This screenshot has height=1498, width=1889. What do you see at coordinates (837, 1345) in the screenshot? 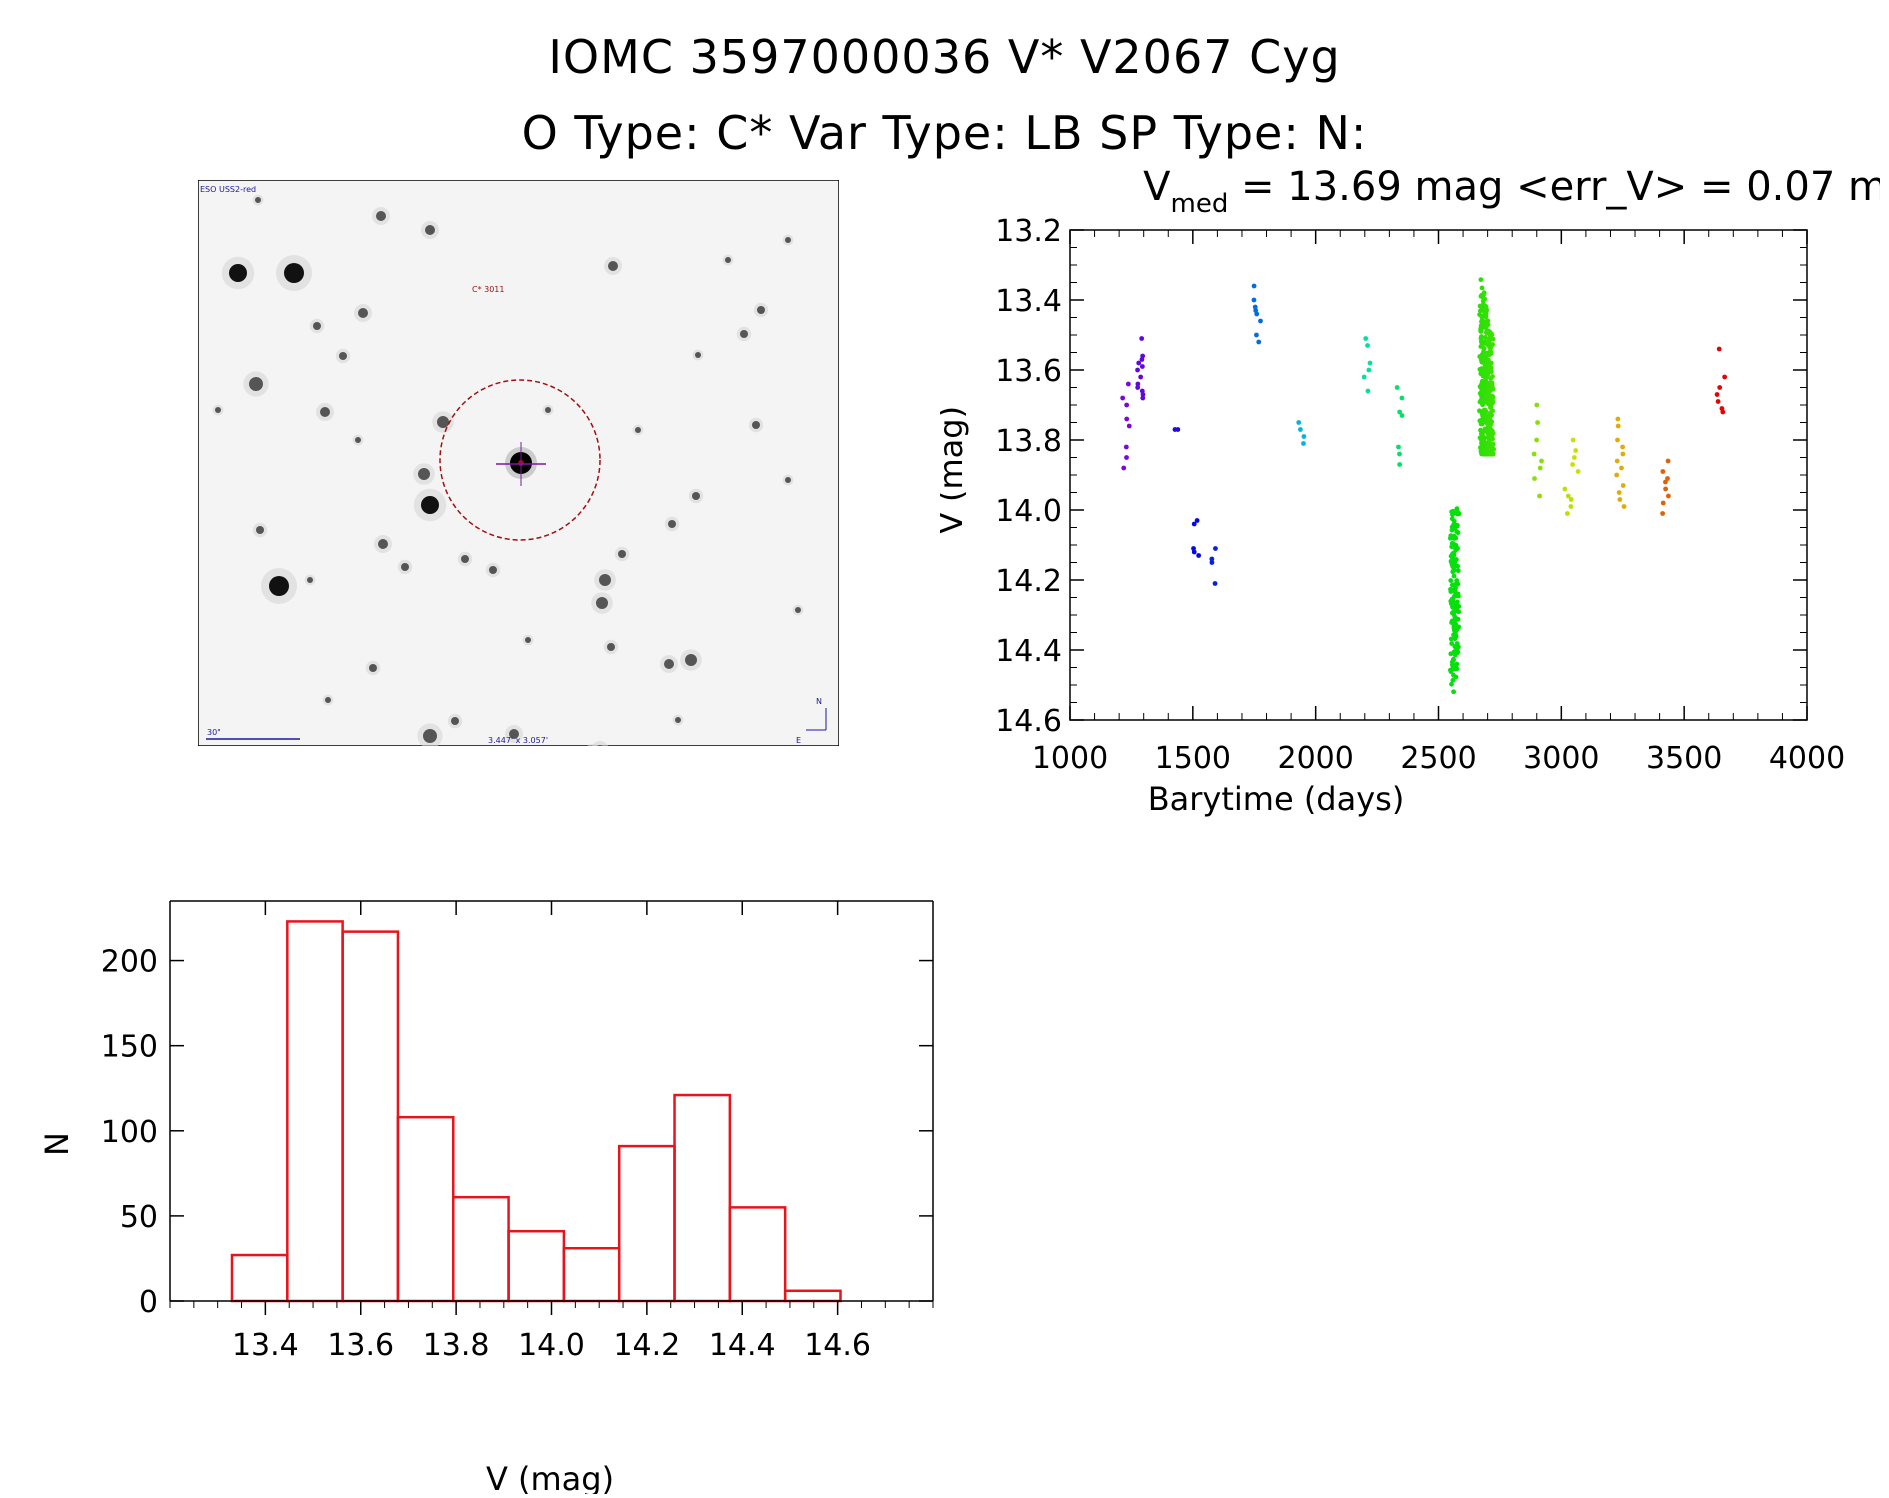
I see `hist-xtick-label: 14.6` at bounding box center [837, 1345].